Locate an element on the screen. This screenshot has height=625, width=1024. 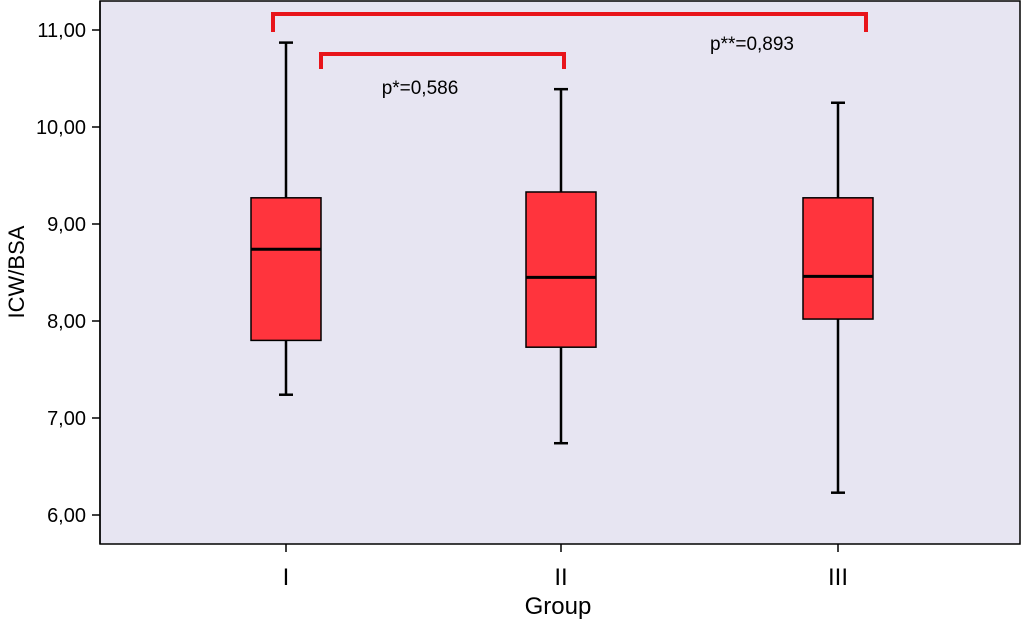
y-axis-title: ICW/BSA is located at coordinates (16, 271).